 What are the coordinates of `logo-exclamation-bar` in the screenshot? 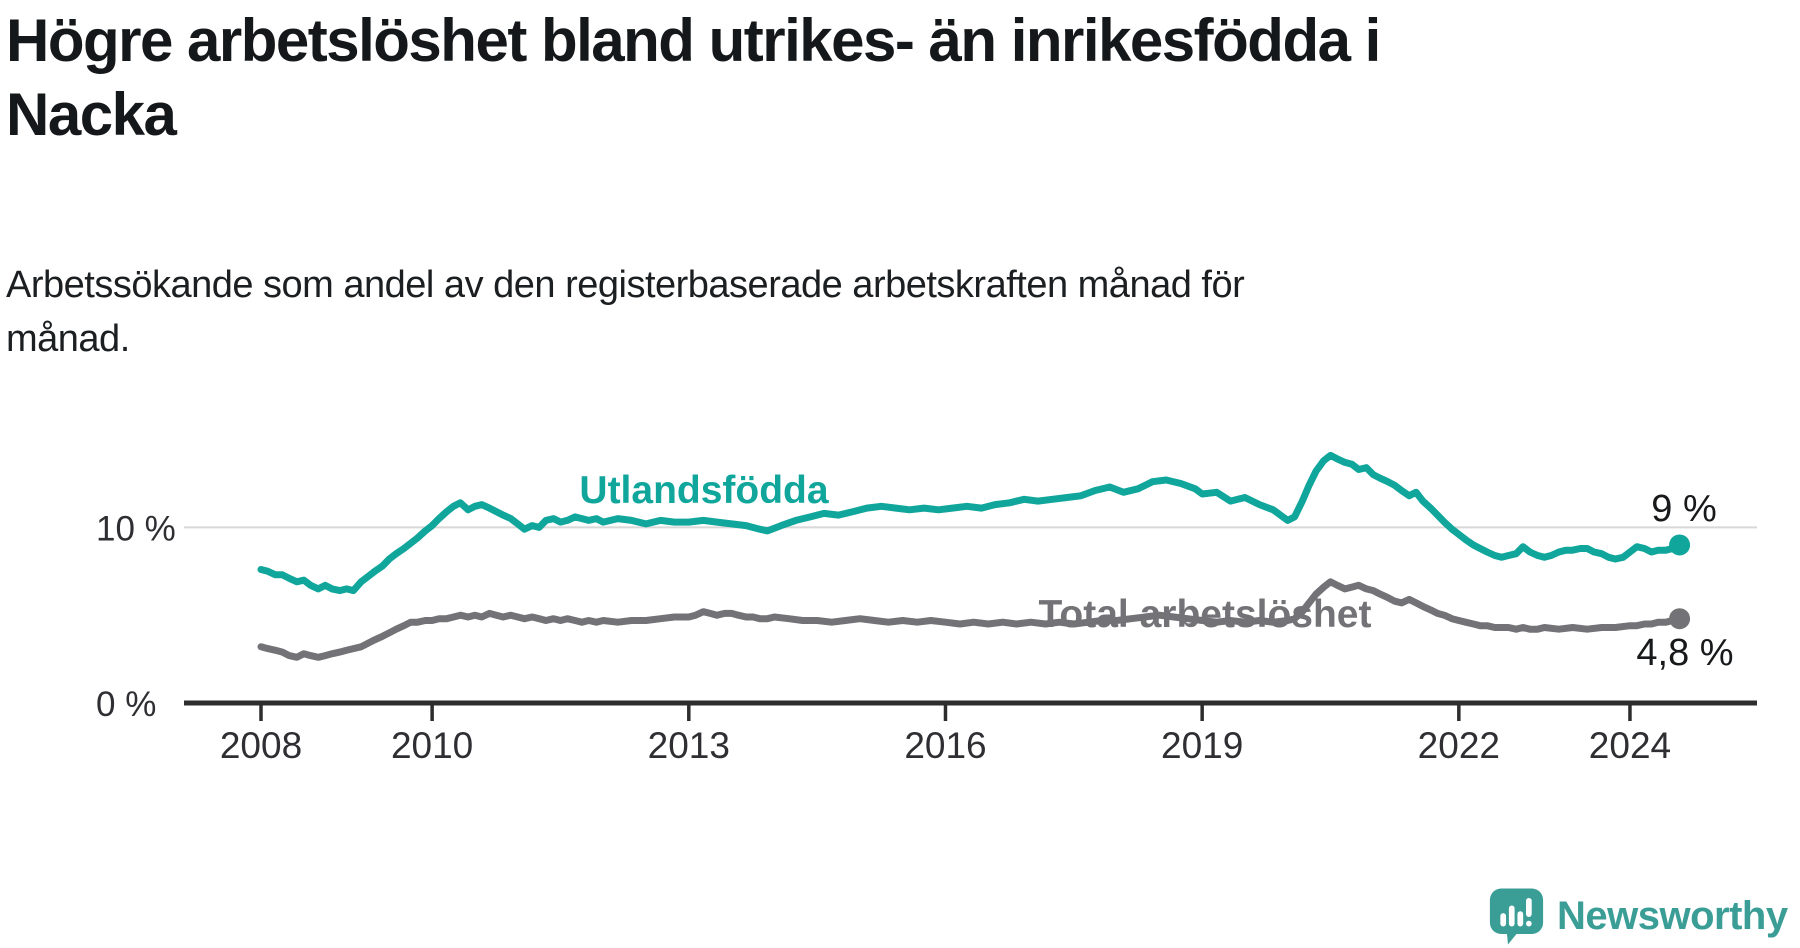 It's located at (1529, 907).